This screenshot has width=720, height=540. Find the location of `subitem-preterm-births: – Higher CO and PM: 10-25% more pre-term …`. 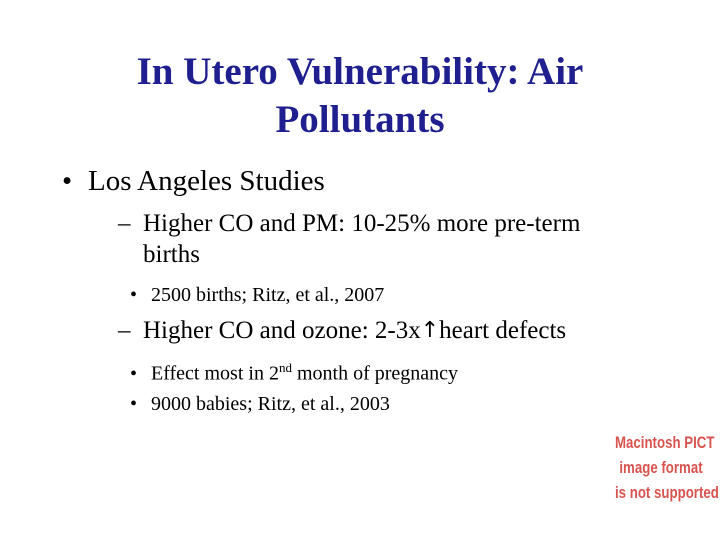

subitem-preterm-births: – Higher CO and PM: 10-25% more pre-term … is located at coordinates (349, 239).